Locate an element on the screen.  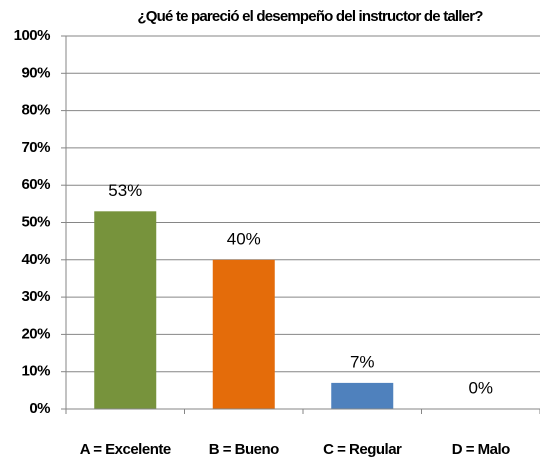
x-tick-label: C = Regular is located at coordinates (362, 449).